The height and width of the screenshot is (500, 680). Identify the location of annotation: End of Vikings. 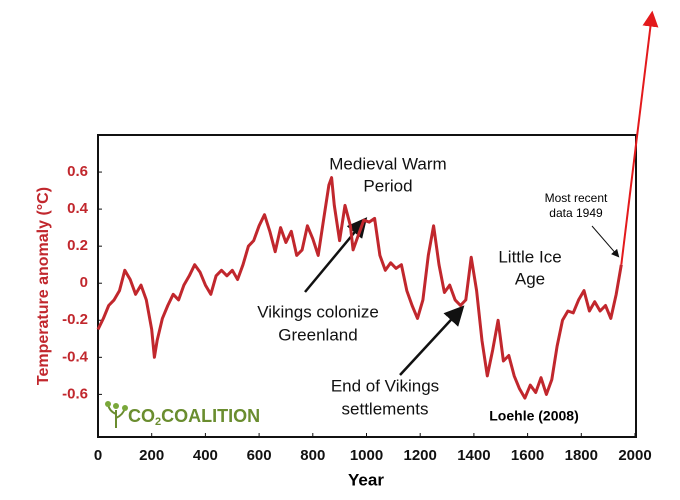
(385, 385).